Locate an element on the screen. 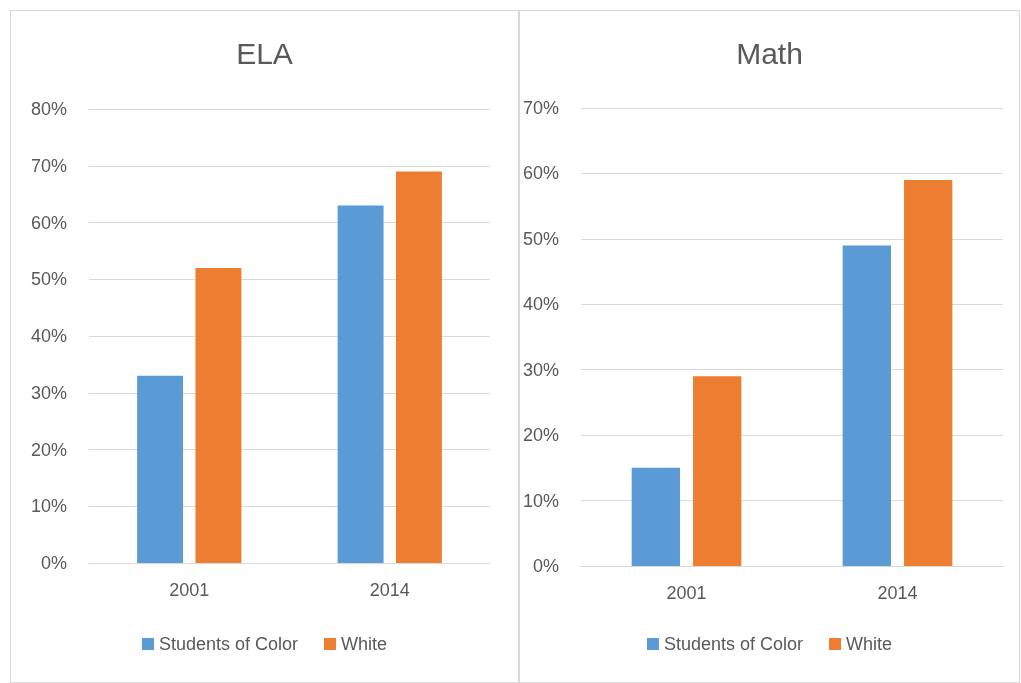 Image resolution: width=1021 pixels, height=683 pixels. chart-title: ELA is located at coordinates (264, 53).